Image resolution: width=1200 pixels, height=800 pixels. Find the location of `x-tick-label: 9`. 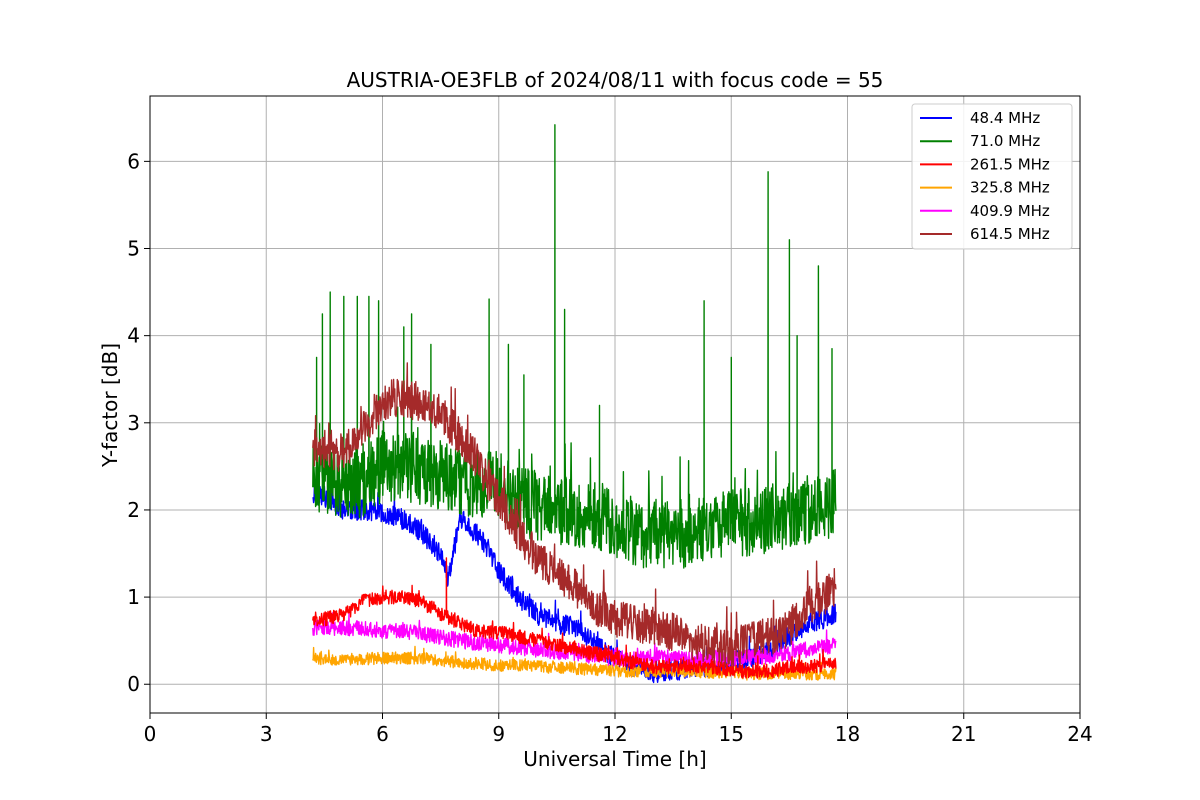

x-tick-label: 9 is located at coordinates (498, 734).